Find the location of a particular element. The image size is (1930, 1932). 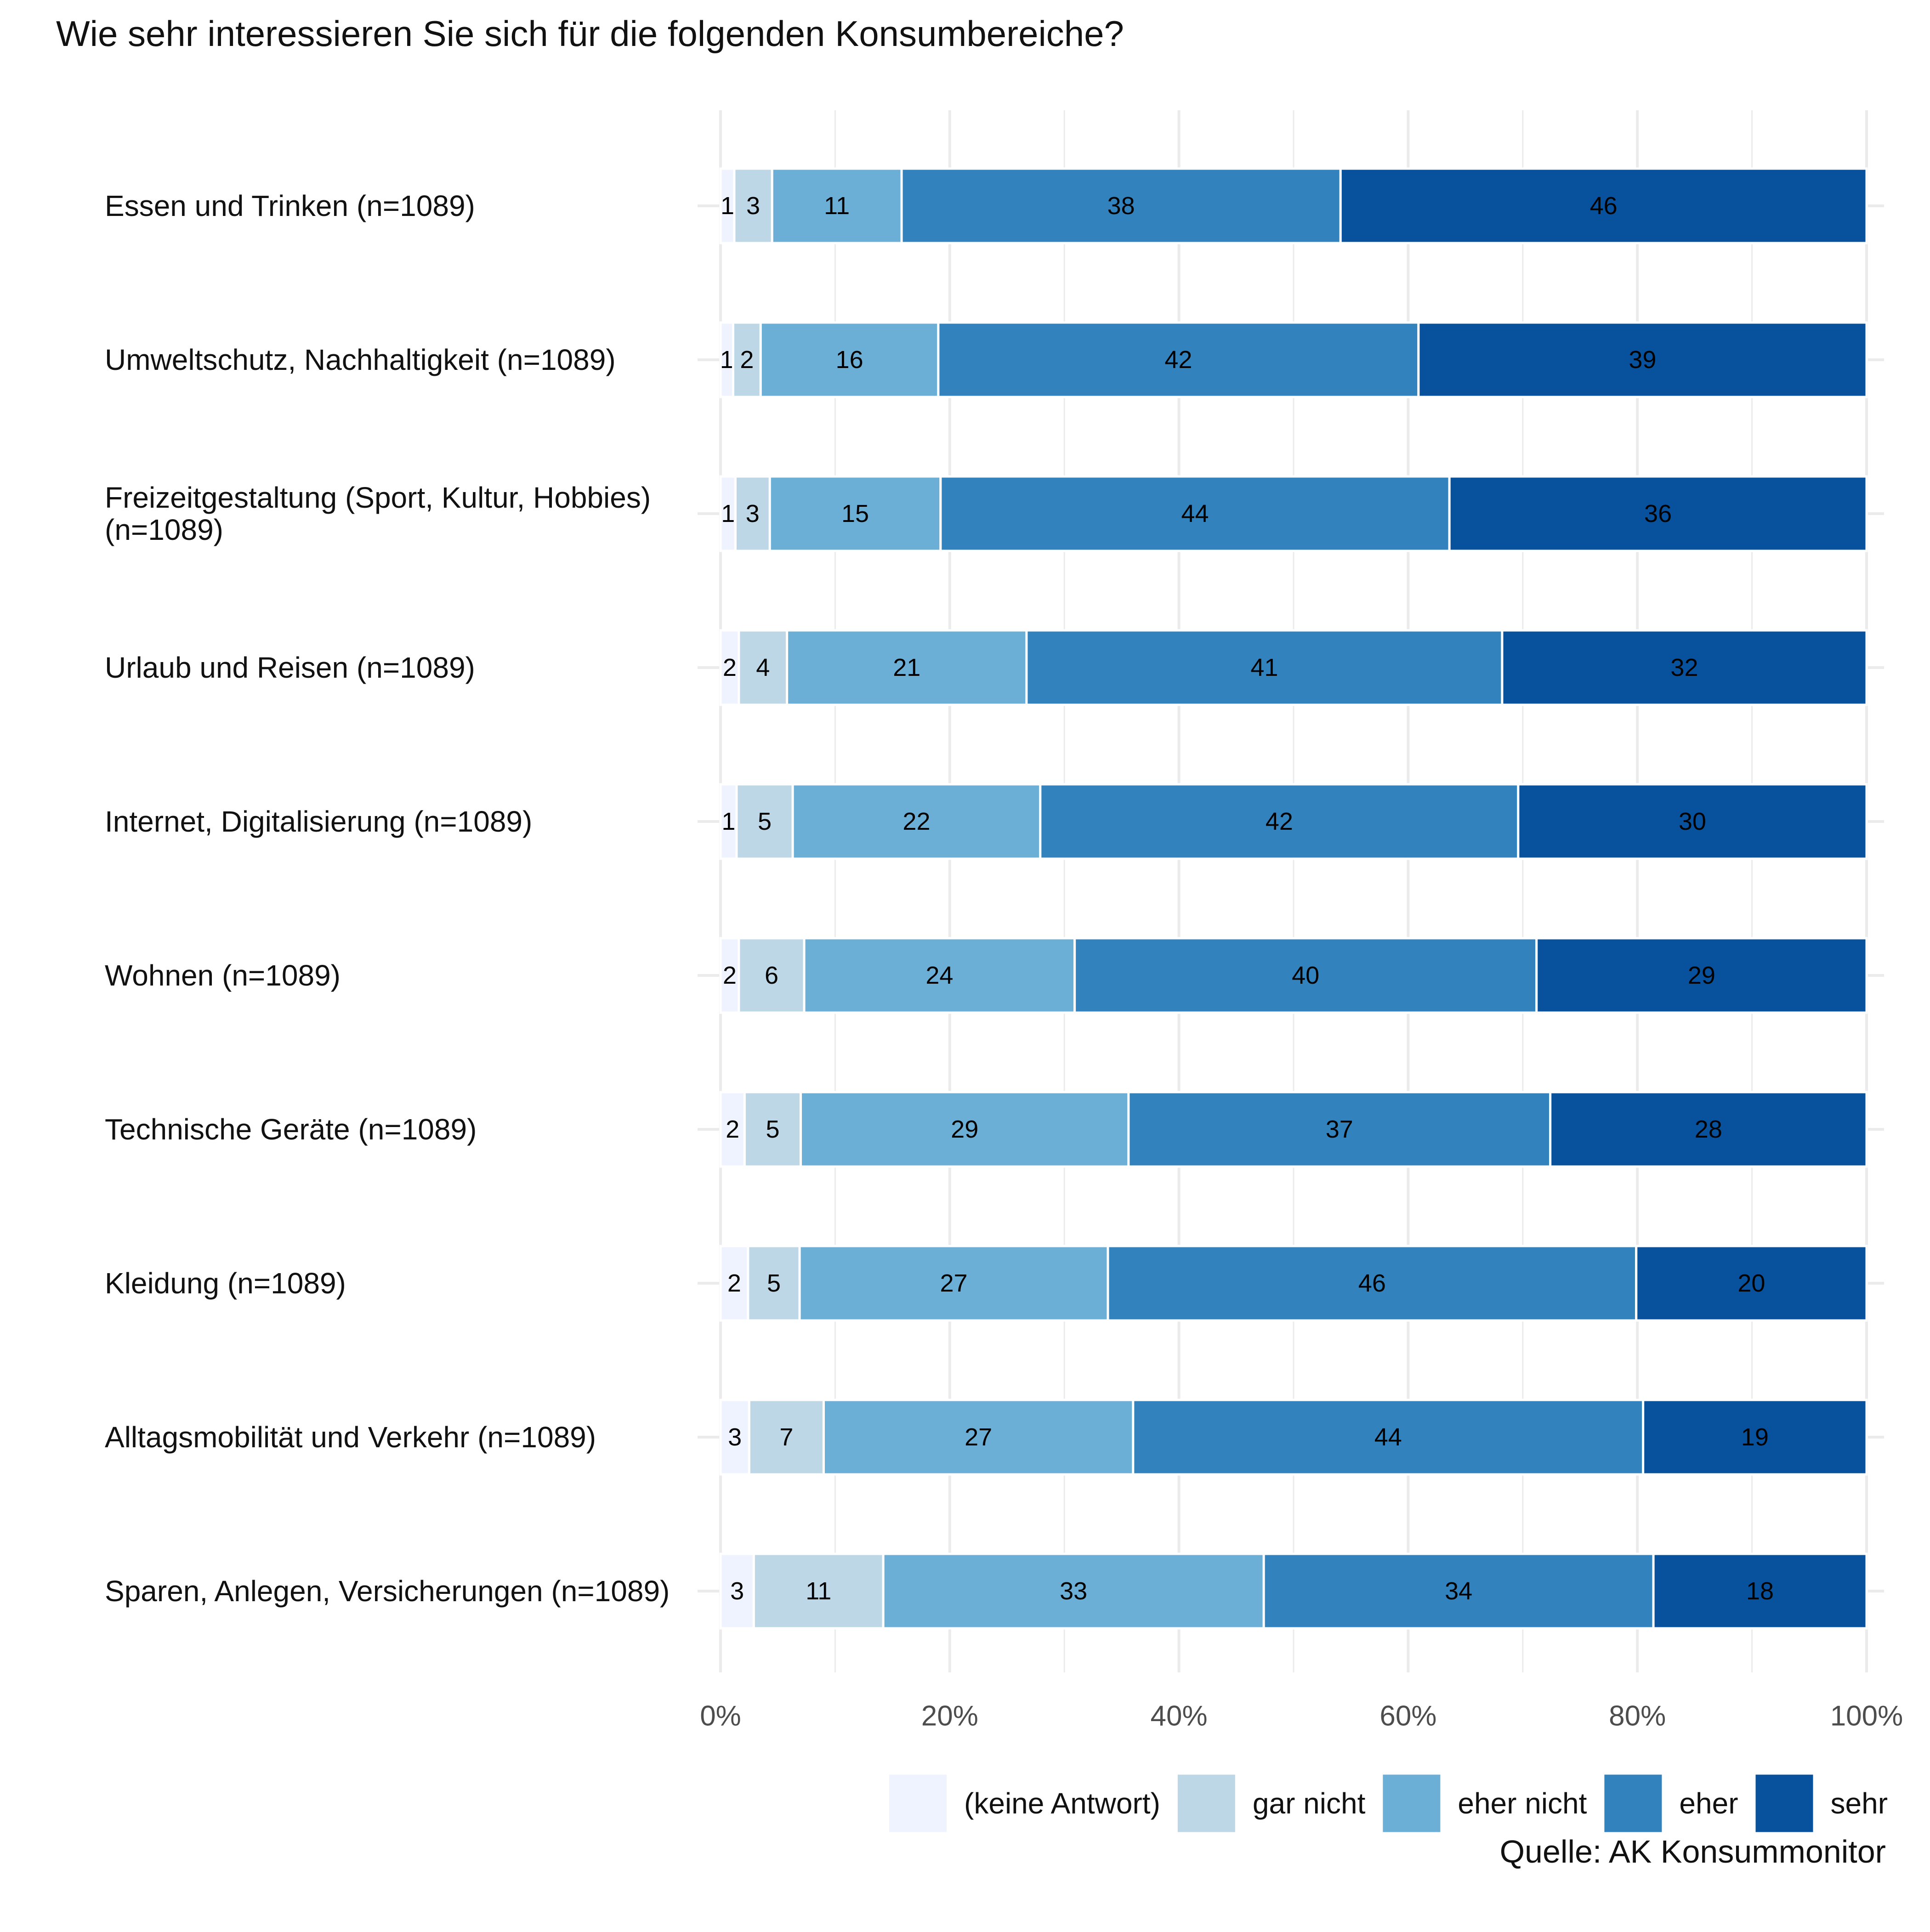

category-label: Technische Geräte (n=1089) is located at coordinates (291, 1129).